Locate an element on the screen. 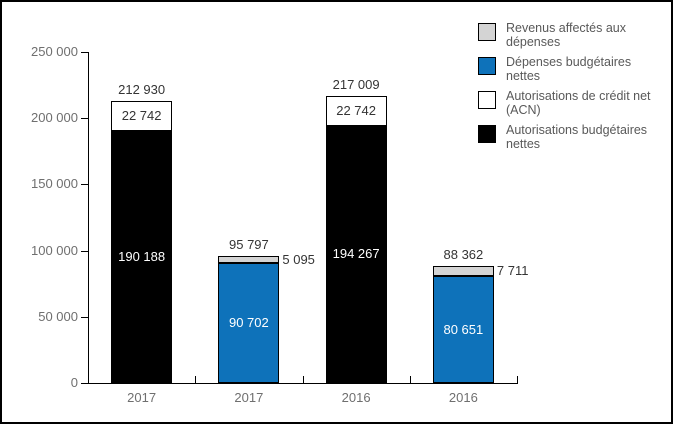 Image resolution: width=673 pixels, height=424 pixels. bar-segment: 90 702 is located at coordinates (249, 322).